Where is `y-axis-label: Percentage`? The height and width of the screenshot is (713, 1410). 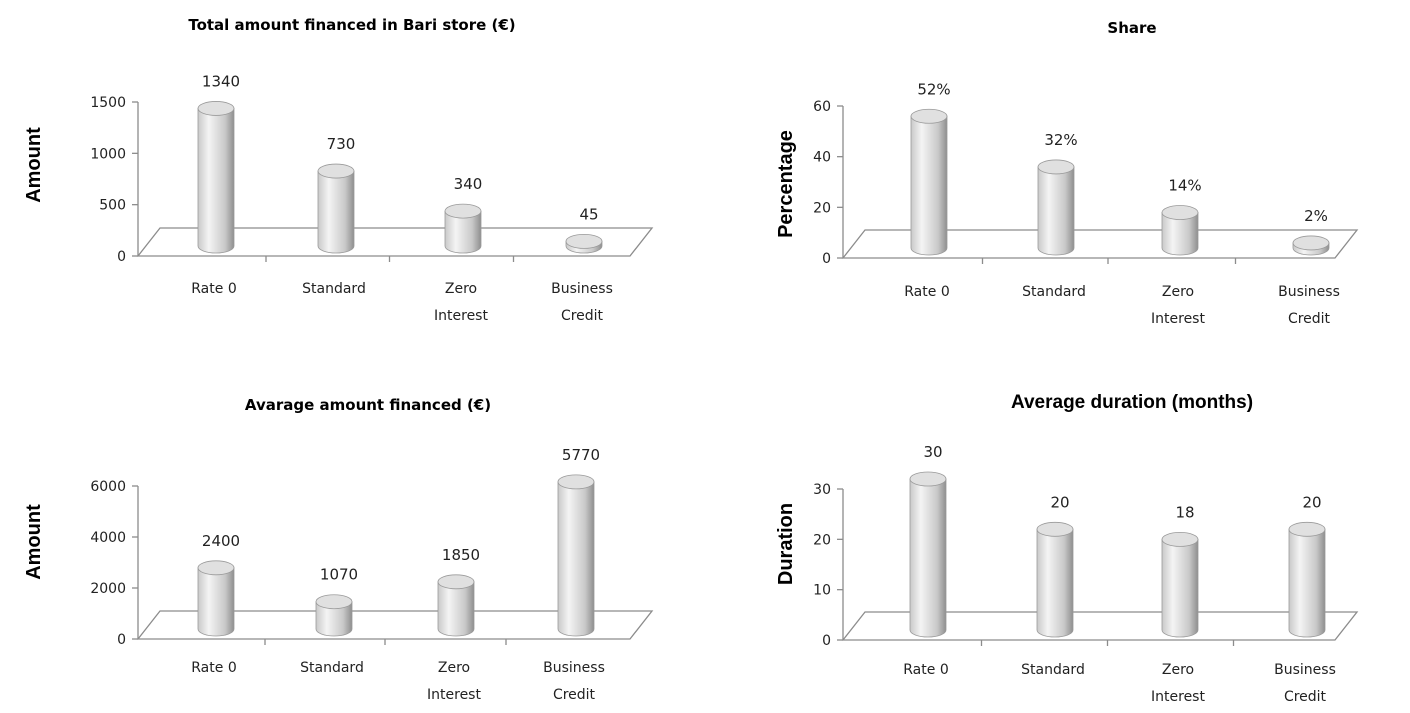 y-axis-label: Percentage is located at coordinates (786, 184).